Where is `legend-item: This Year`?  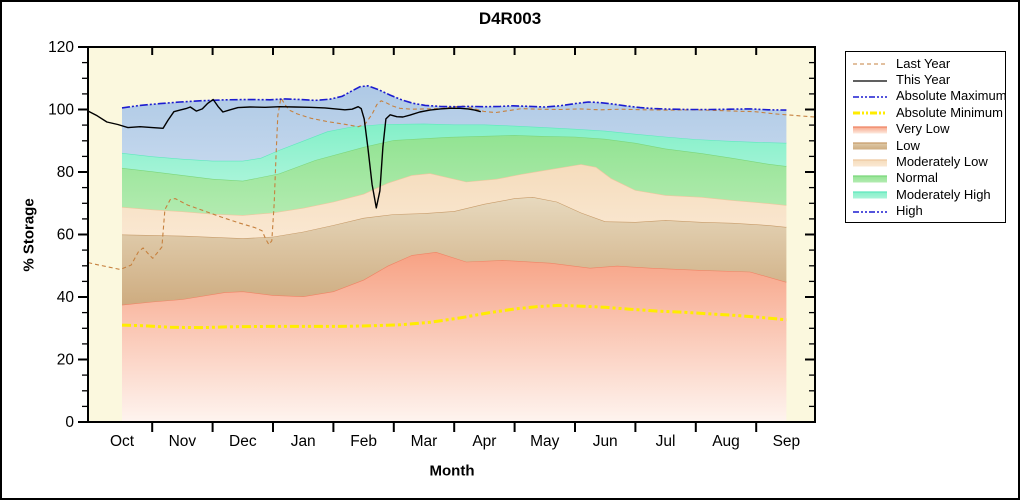
legend-item: This Year is located at coordinates (925, 79).